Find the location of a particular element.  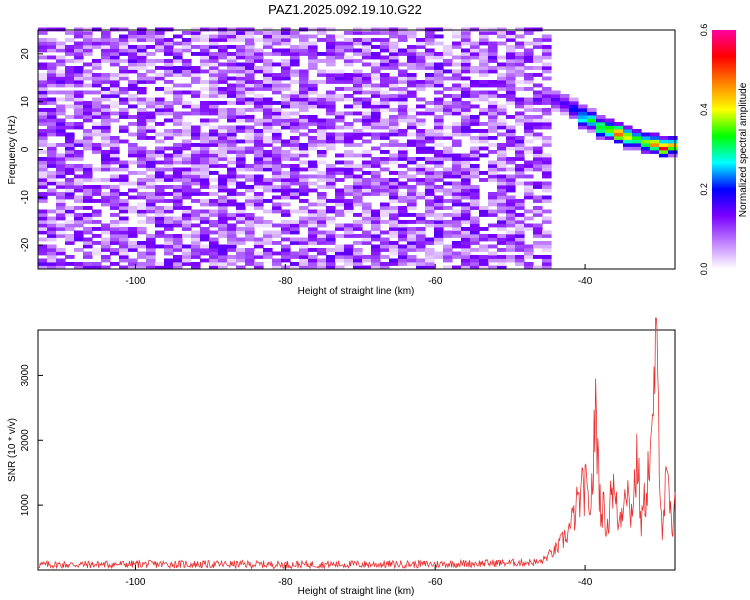

colorbar-tick-label: 0.0 is located at coordinates (704, 269).